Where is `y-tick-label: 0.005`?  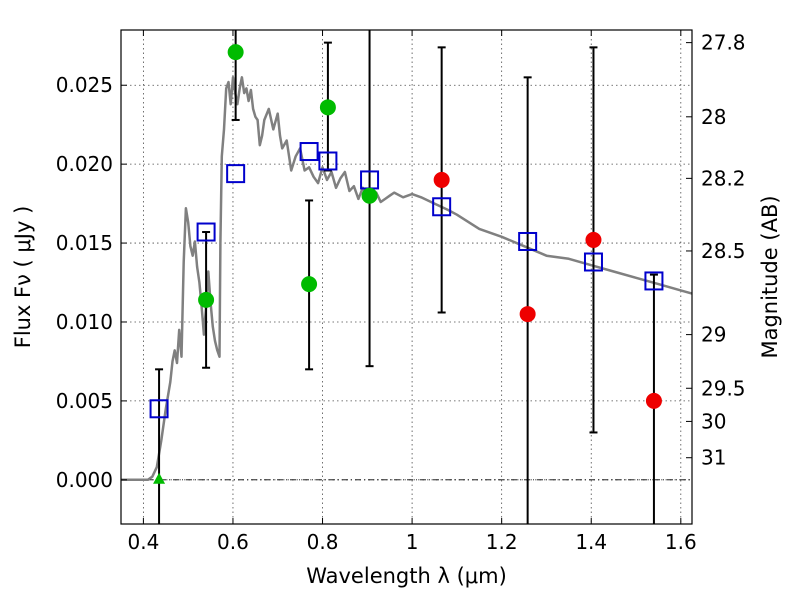 y-tick-label: 0.005 is located at coordinates (84, 401).